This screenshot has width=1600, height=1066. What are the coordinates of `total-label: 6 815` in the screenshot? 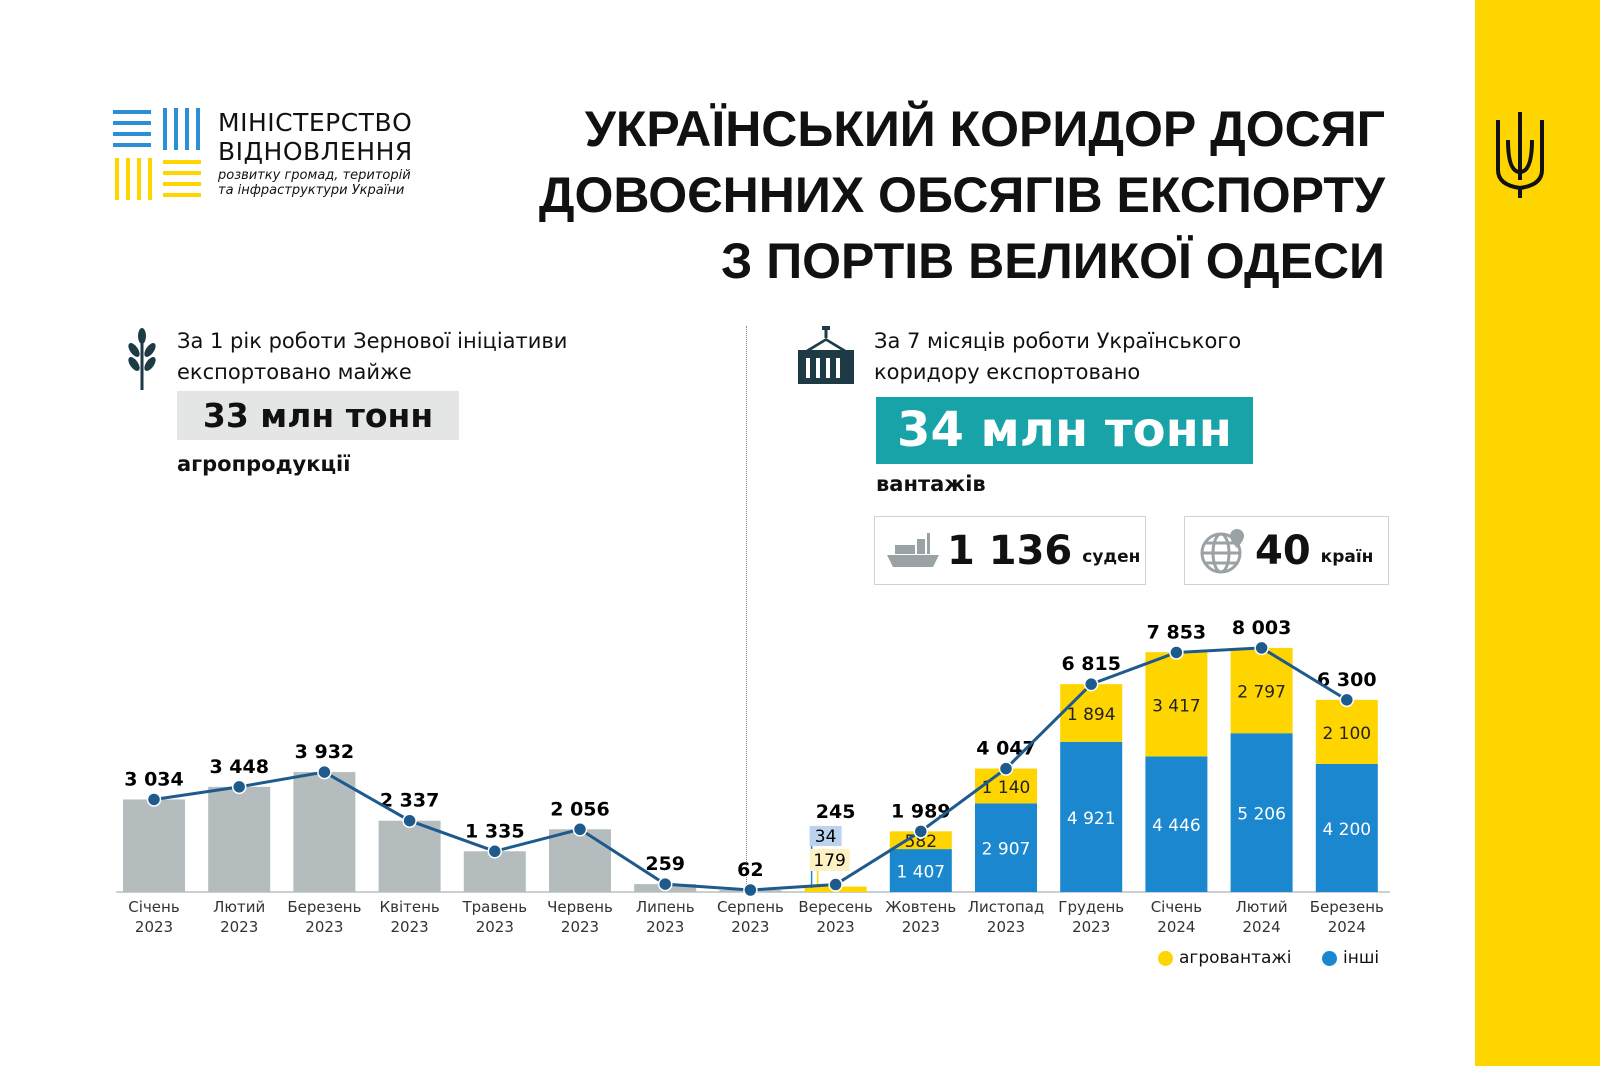 It's located at (1091, 664).